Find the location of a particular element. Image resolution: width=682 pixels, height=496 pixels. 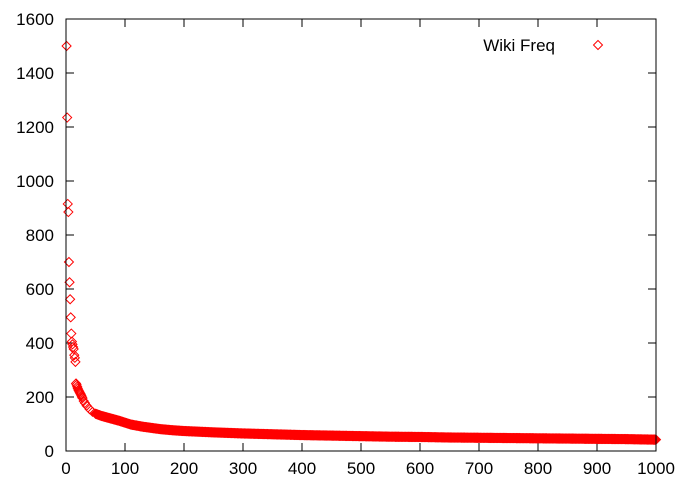

y-tick-label: 200 is located at coordinates (40, 397).